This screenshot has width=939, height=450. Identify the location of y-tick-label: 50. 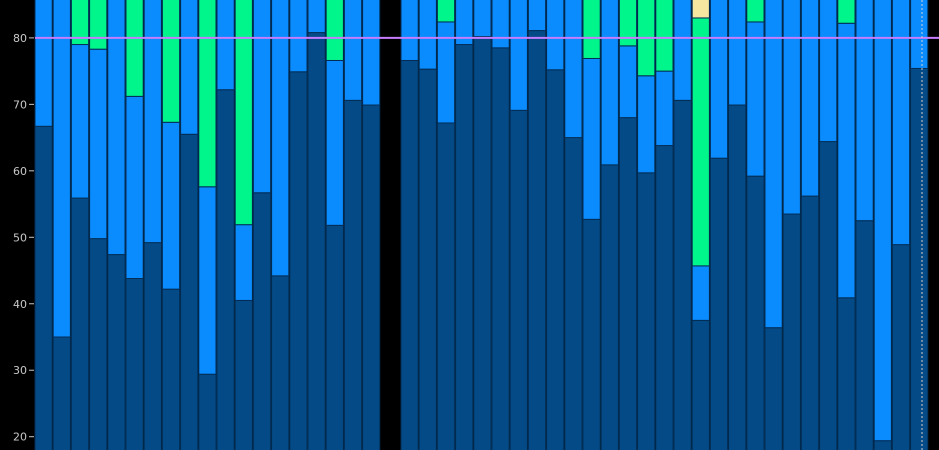
(20, 237).